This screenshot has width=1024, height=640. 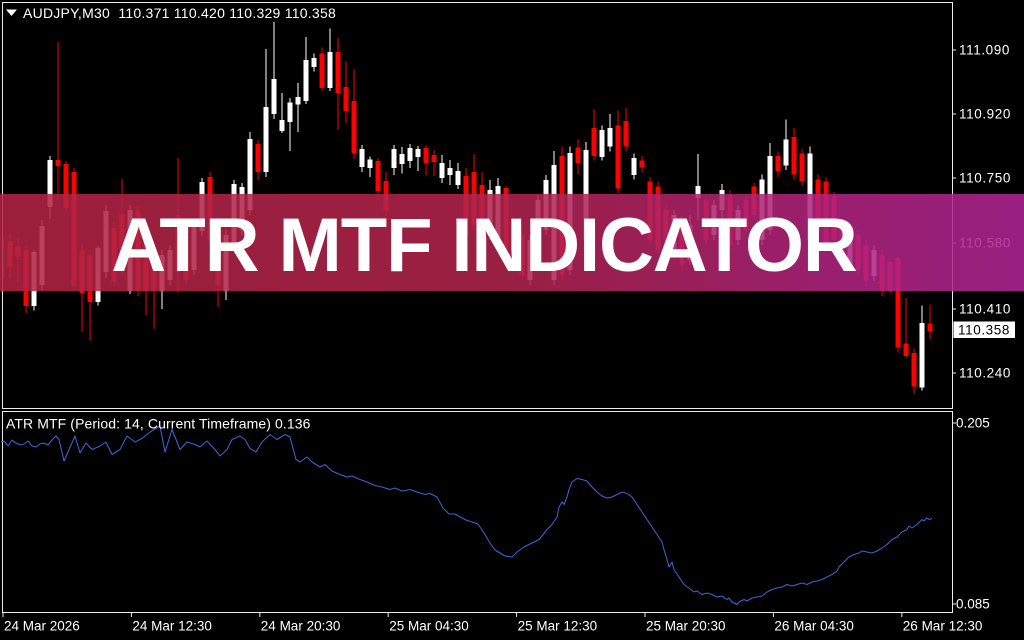 I want to click on svg-text: 26 Mar 04:30, so click(x=814, y=626).